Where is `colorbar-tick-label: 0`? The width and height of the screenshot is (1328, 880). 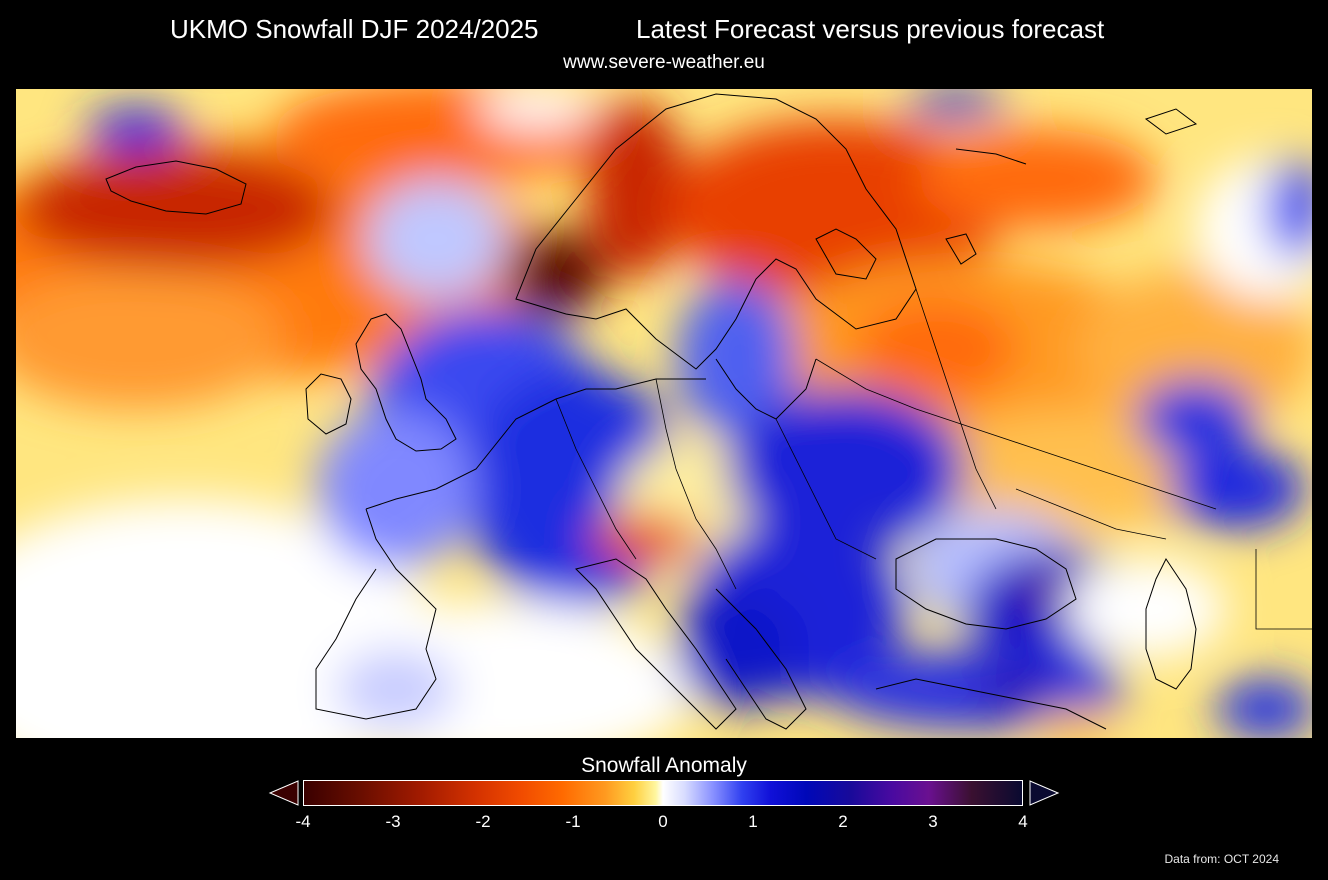 colorbar-tick-label: 0 is located at coordinates (663, 821).